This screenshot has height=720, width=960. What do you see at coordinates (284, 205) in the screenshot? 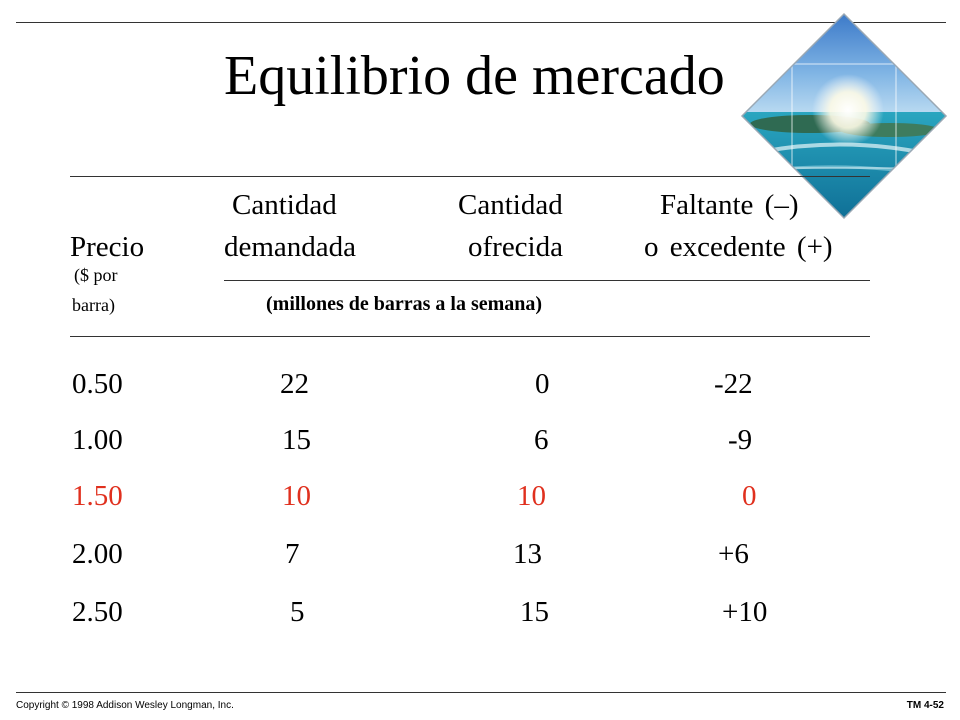
I see `demand-header-line1: Cantidad` at bounding box center [284, 205].